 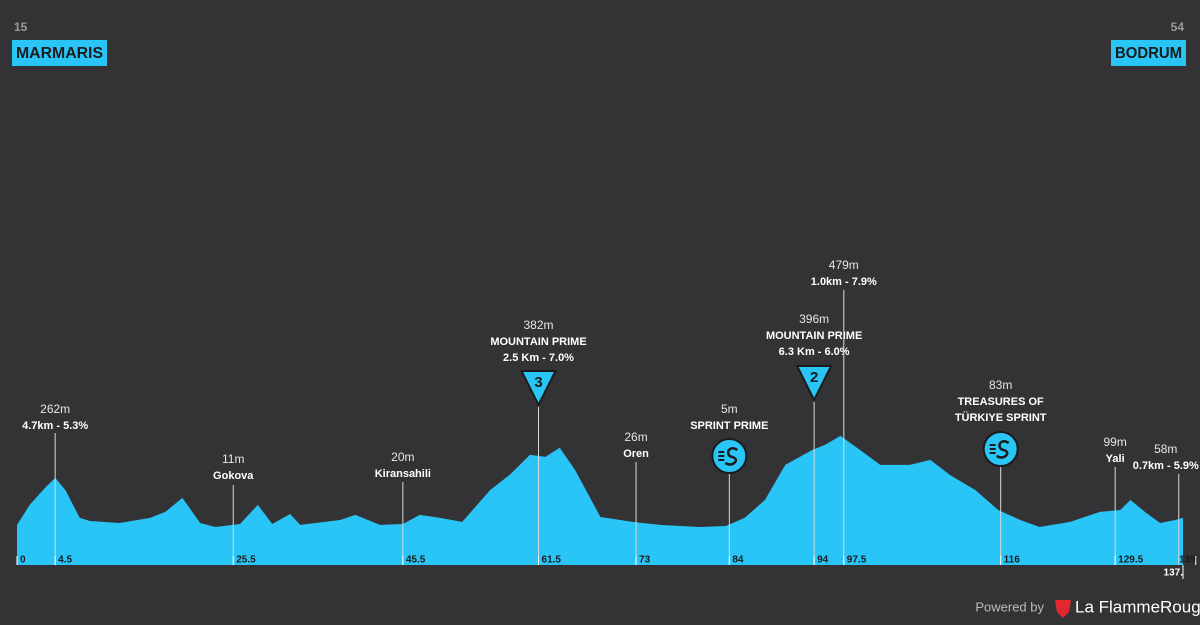 What do you see at coordinates (402, 457) in the screenshot?
I see `elevation-label: 20m` at bounding box center [402, 457].